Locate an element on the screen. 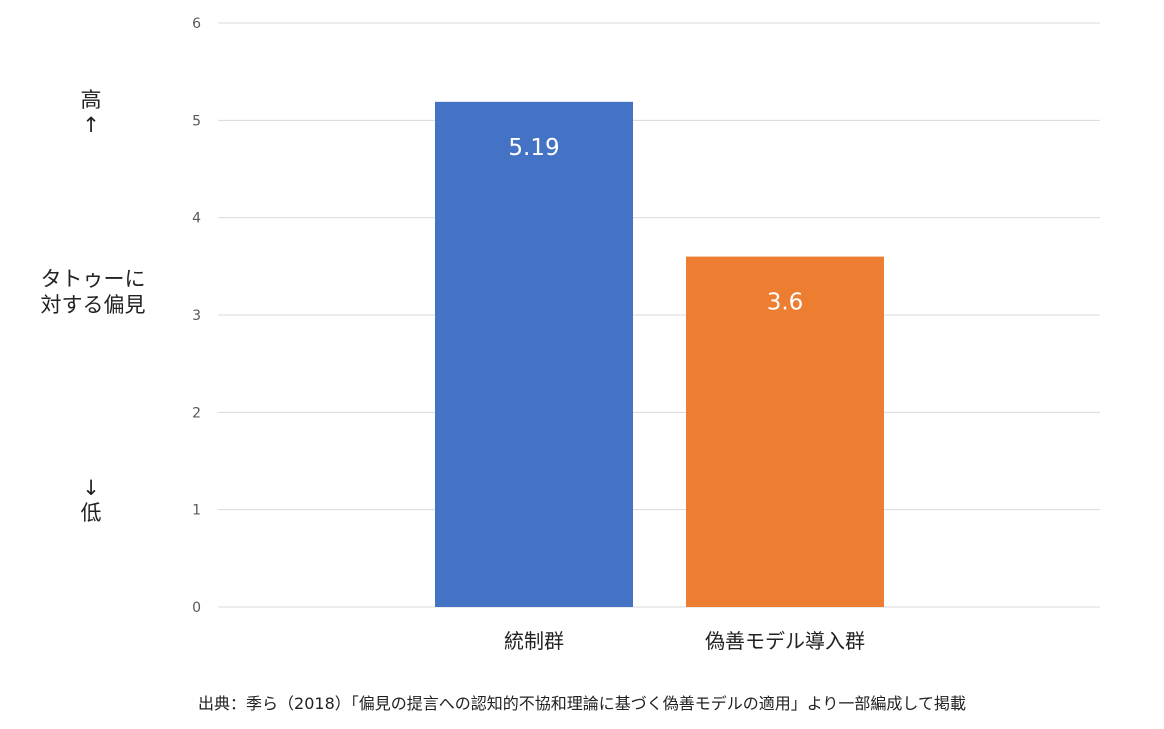 The width and height of the screenshot is (1164, 729). y-axis-title-line2: 対する偏見 is located at coordinates (93, 305).